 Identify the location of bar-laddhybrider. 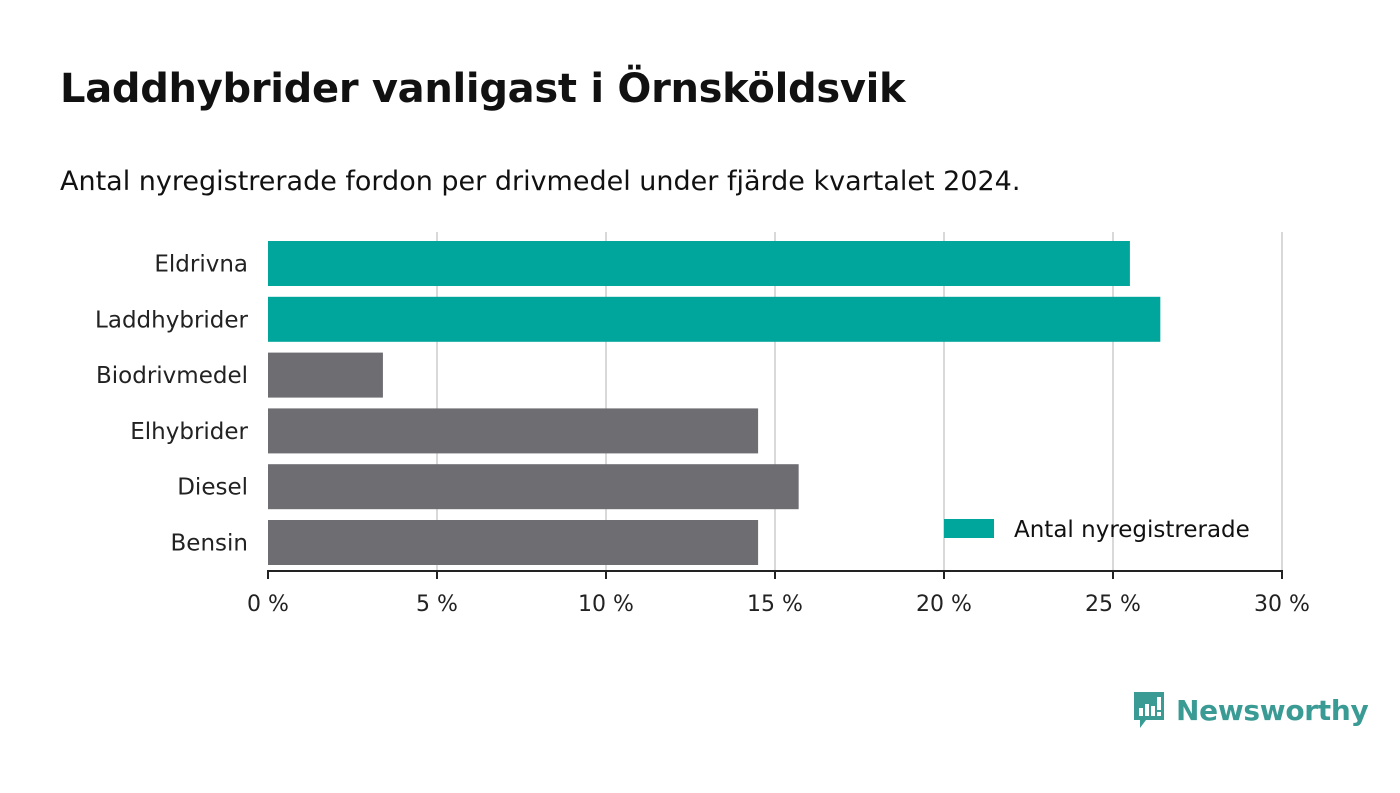
(714, 319).